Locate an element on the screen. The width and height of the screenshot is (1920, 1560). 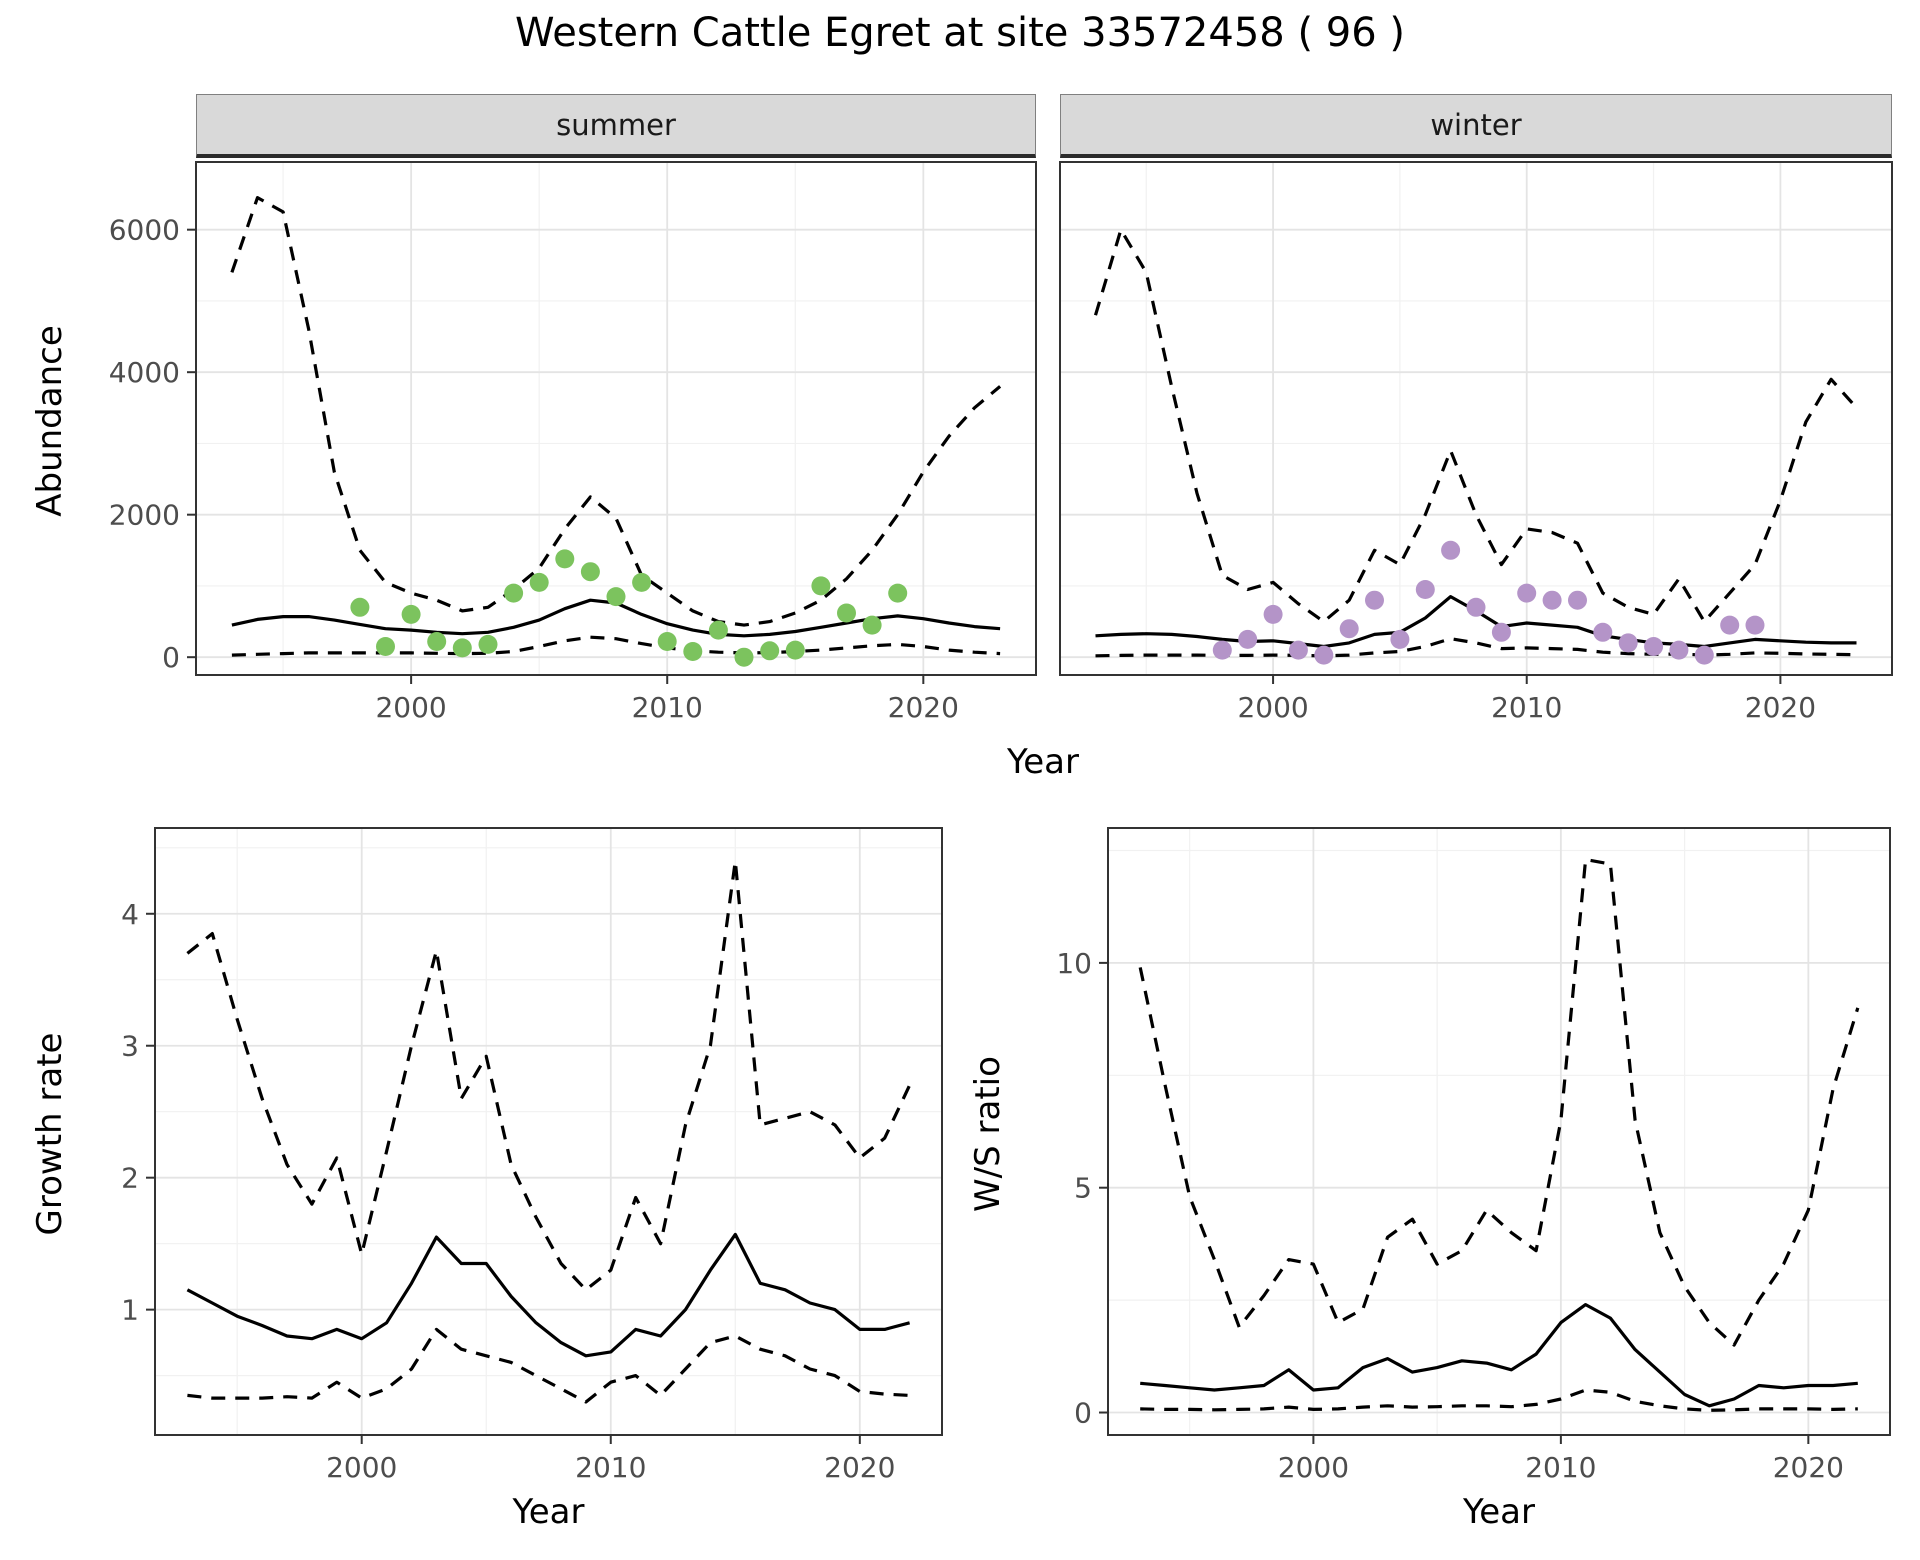
svg-text: 4 is located at coordinates (130, 914).